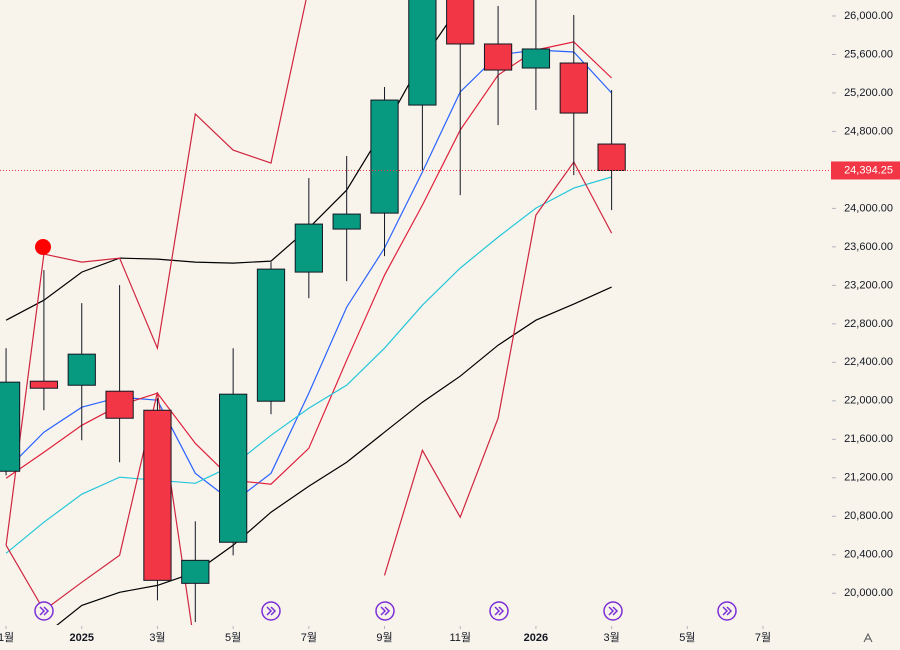 The width and height of the screenshot is (900, 650). What do you see at coordinates (868, 93) in the screenshot?
I see `y-tick-label: 25,200.00` at bounding box center [868, 93].